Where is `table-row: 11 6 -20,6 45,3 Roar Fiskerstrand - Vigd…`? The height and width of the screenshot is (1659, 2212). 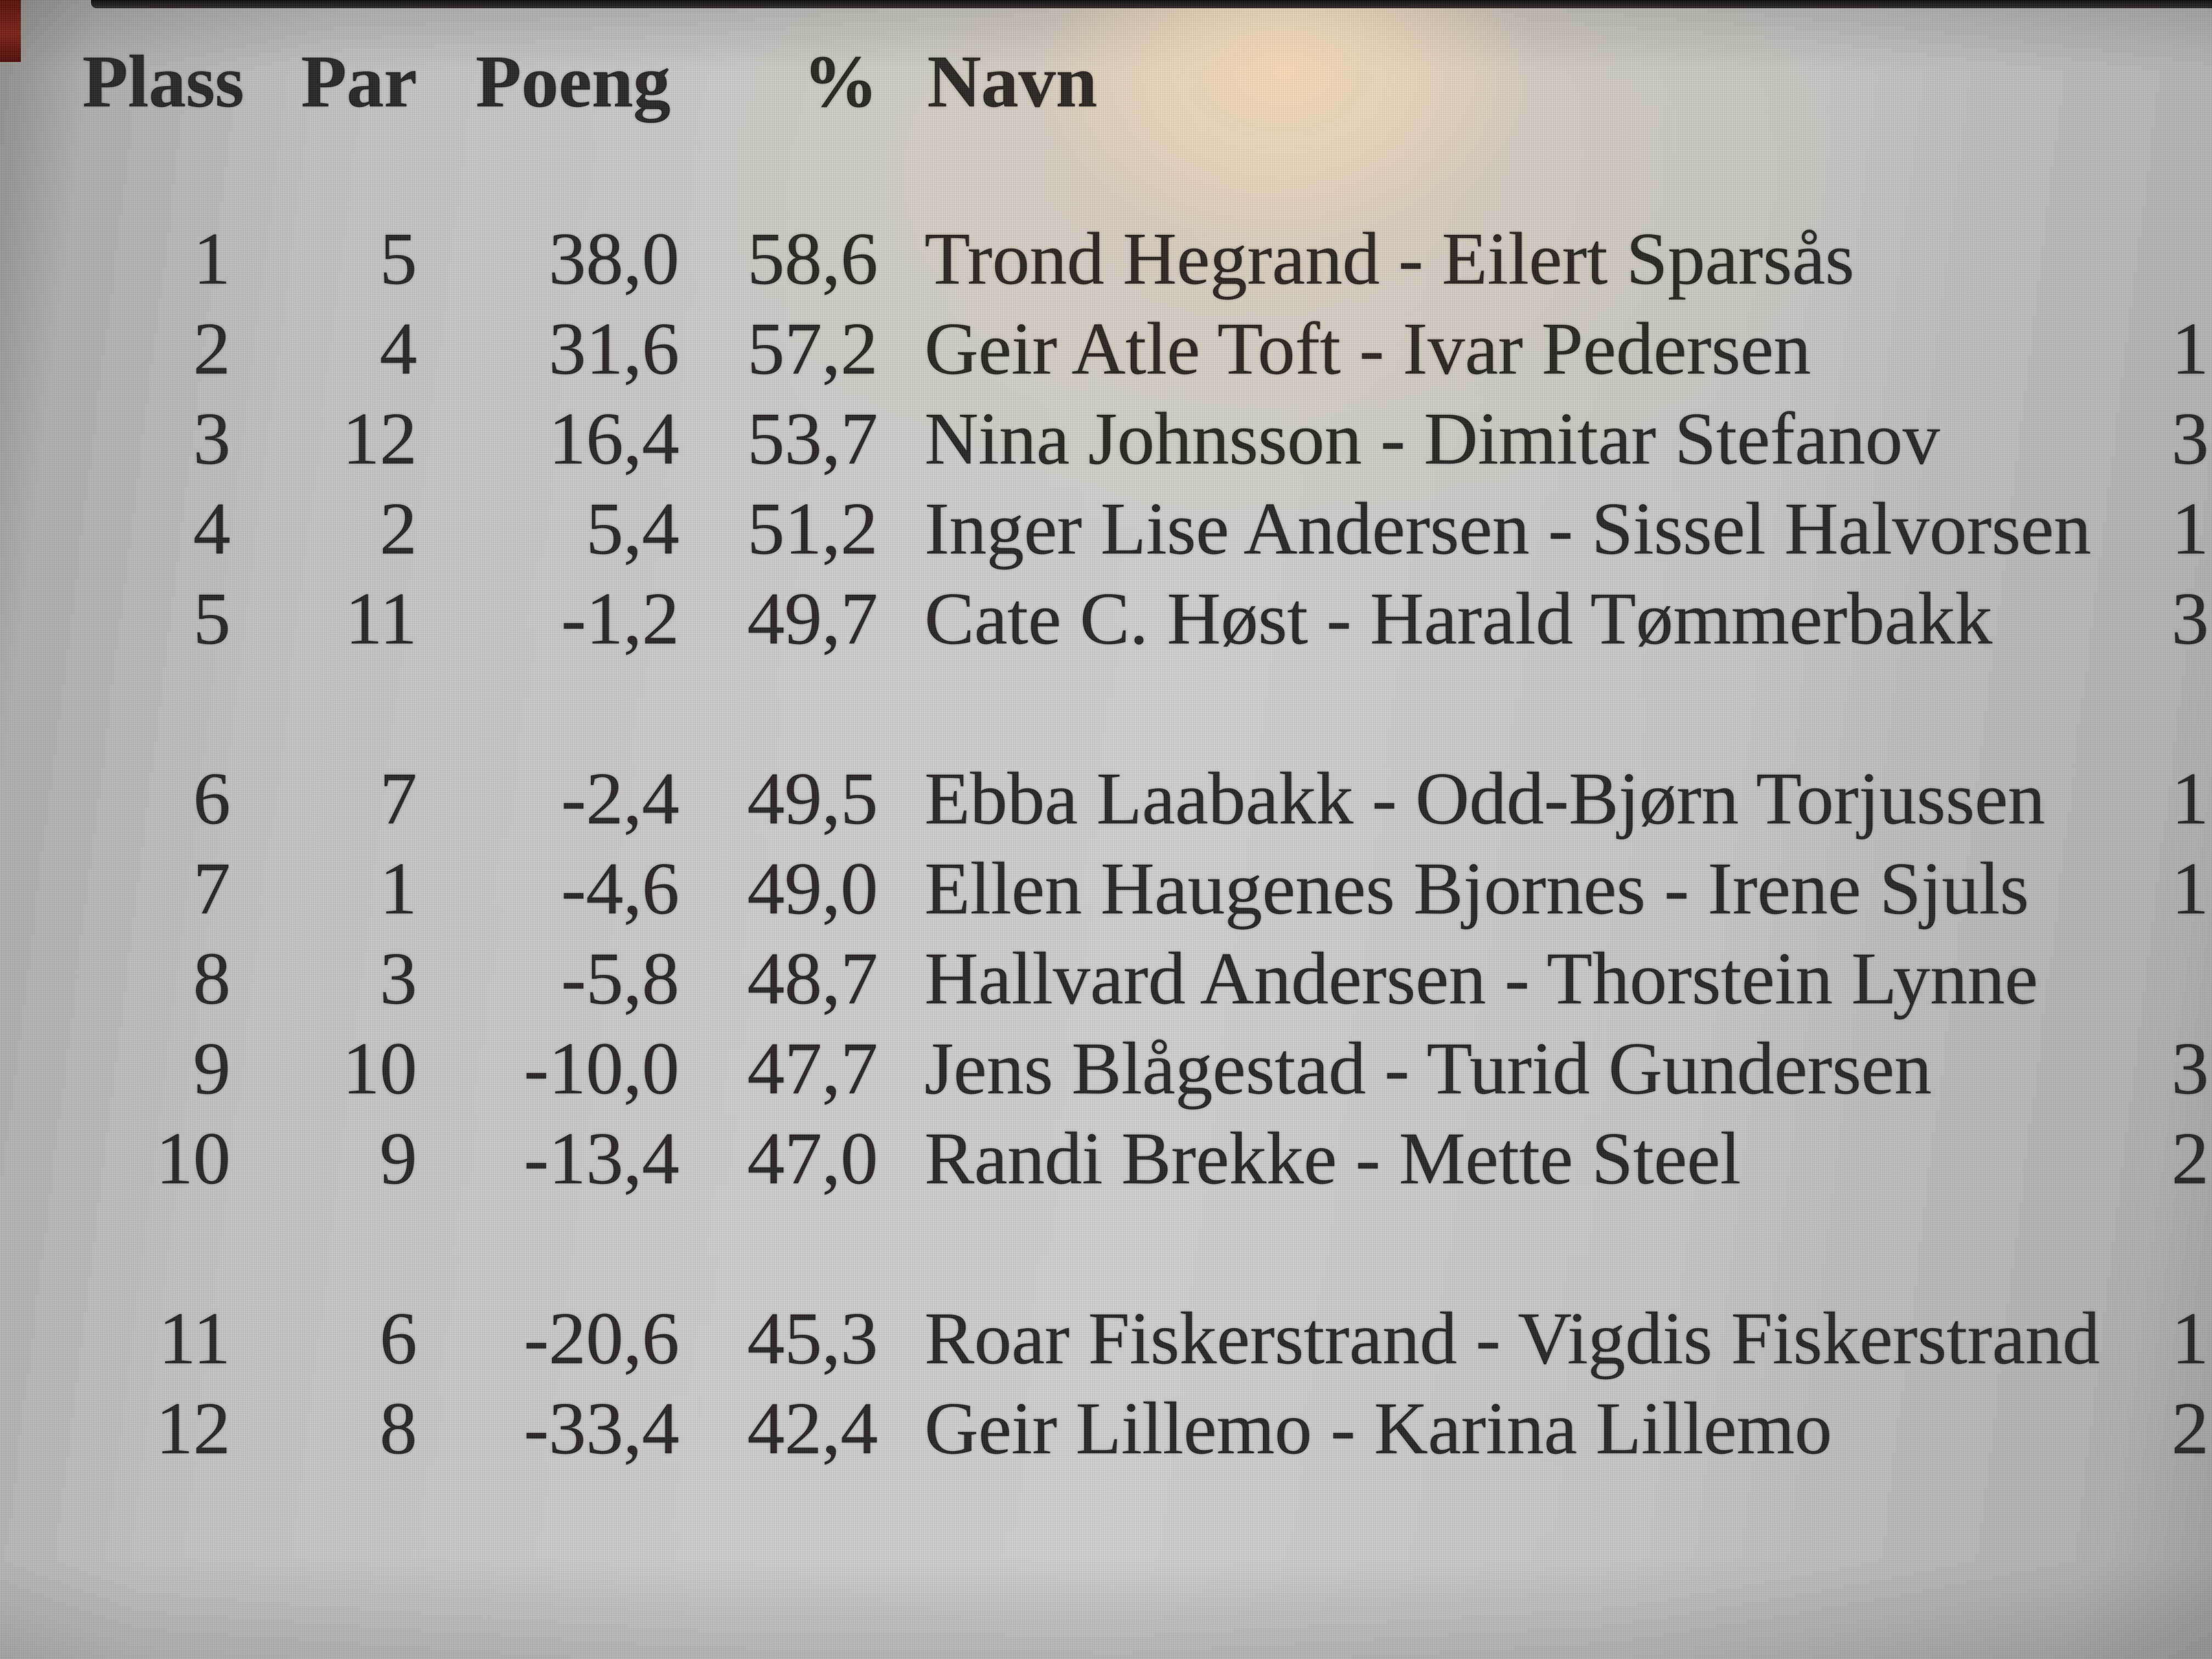 table-row: 11 6 -20,6 45,3 Roar Fiskerstrand - Vigd… is located at coordinates (1106, 1348).